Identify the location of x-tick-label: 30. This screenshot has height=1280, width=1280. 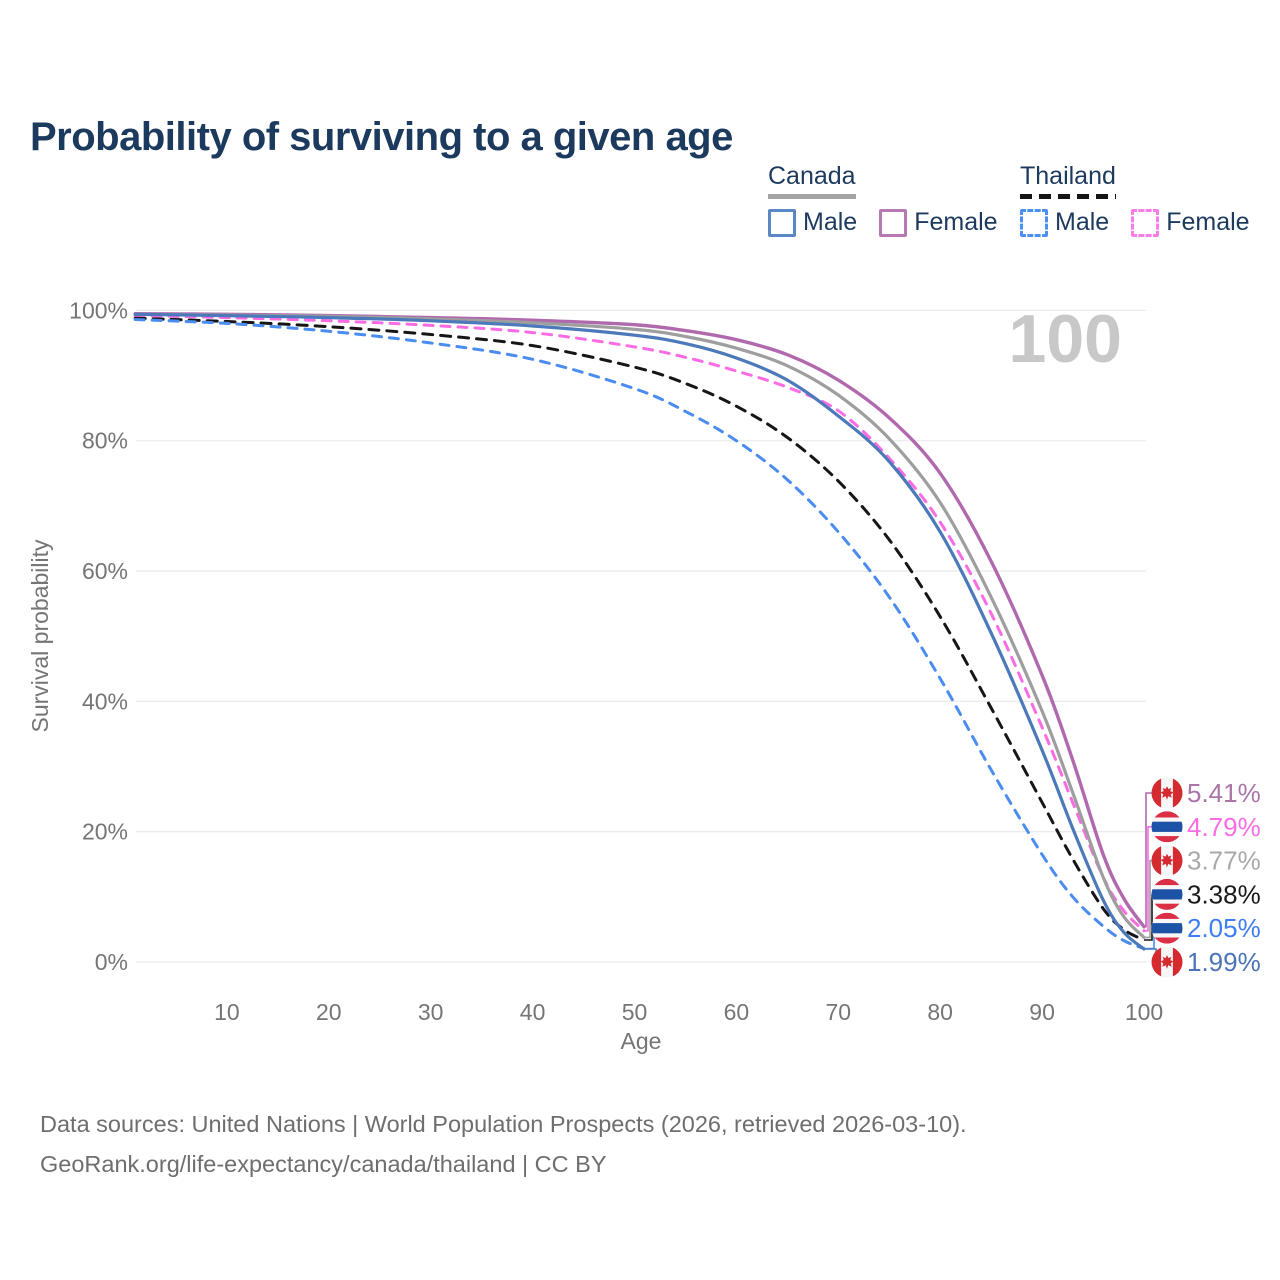
(431, 1012).